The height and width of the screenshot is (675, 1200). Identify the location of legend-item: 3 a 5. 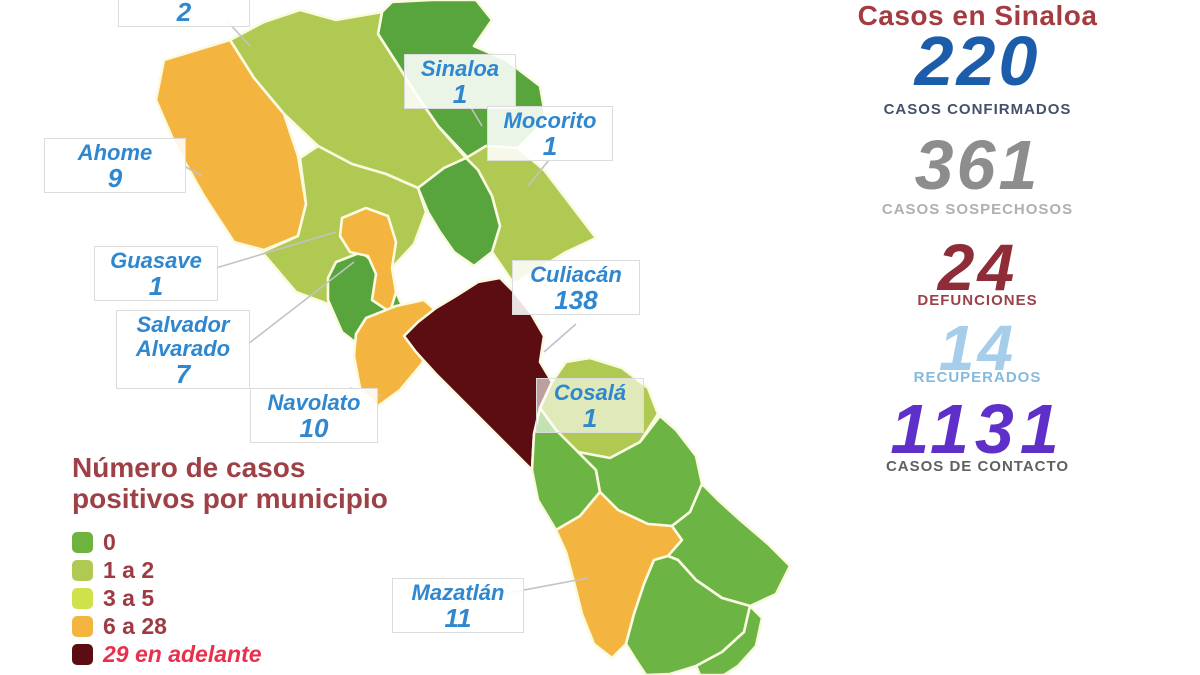
(282, 598).